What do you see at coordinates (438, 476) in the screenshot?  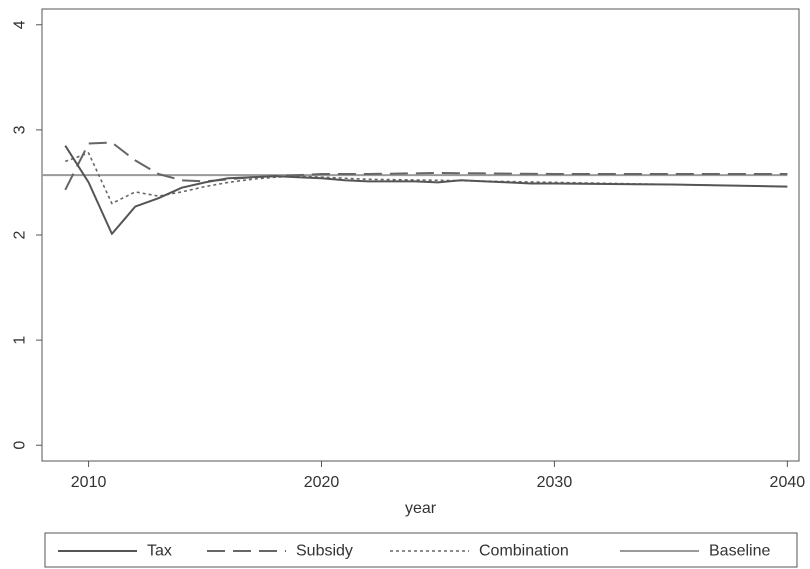 I see `x-axis: 2010 2020 2030 2040` at bounding box center [438, 476].